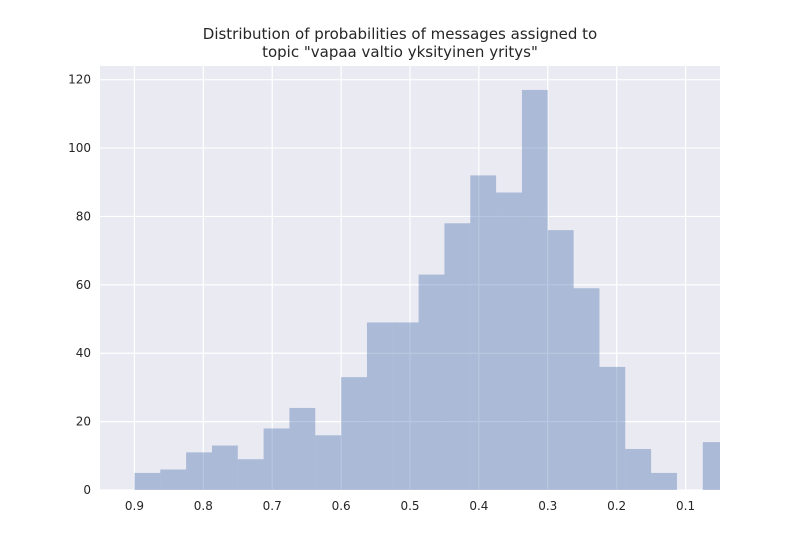  What do you see at coordinates (478, 506) in the screenshot?
I see `x-tick-label: 0.4` at bounding box center [478, 506].